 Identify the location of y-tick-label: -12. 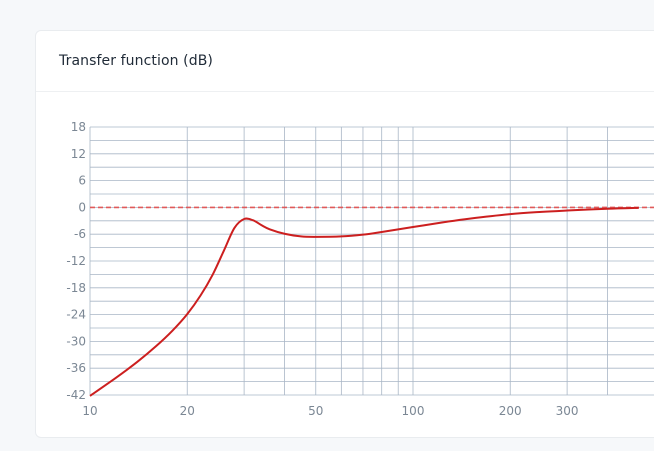
(76, 261).